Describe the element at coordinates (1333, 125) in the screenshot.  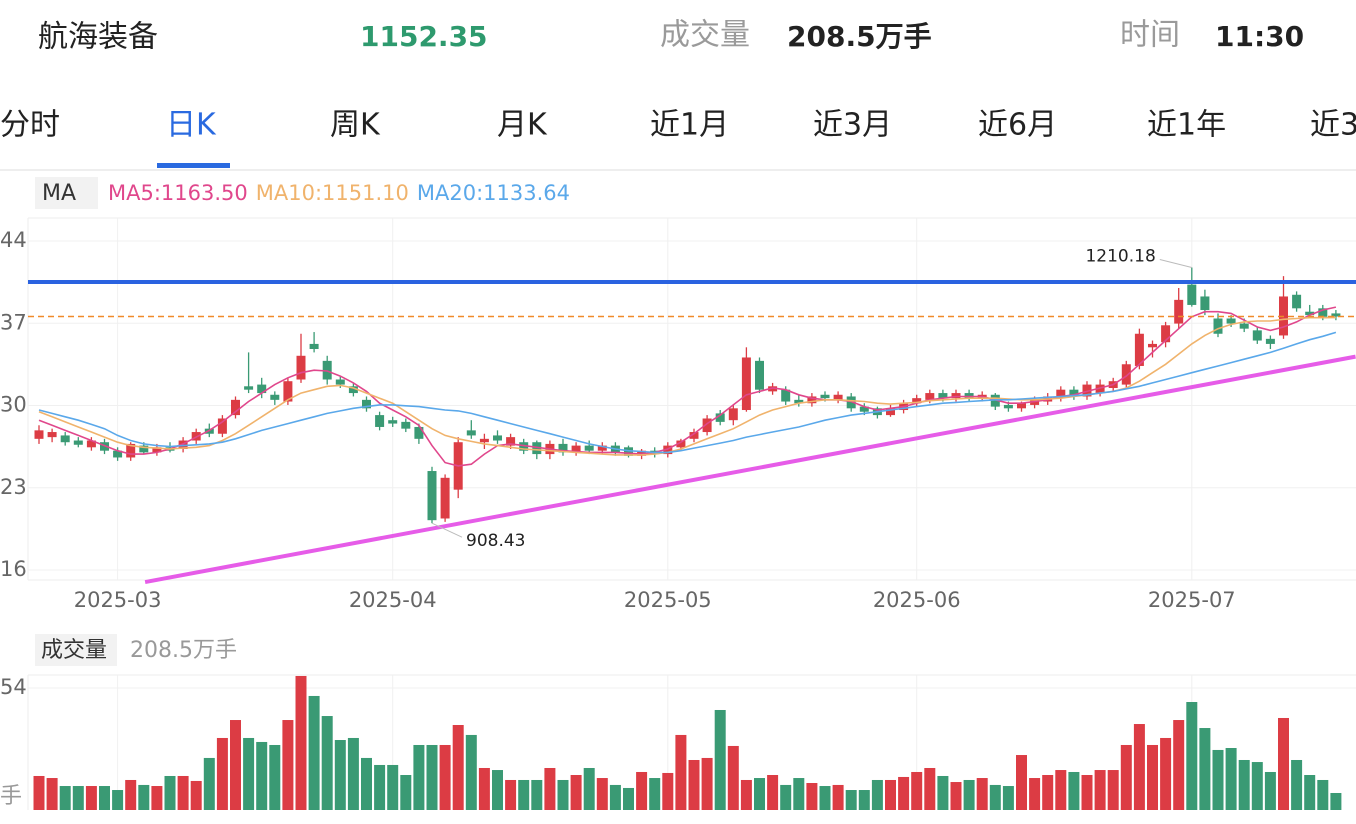
I see `tab: 近3` at that location.